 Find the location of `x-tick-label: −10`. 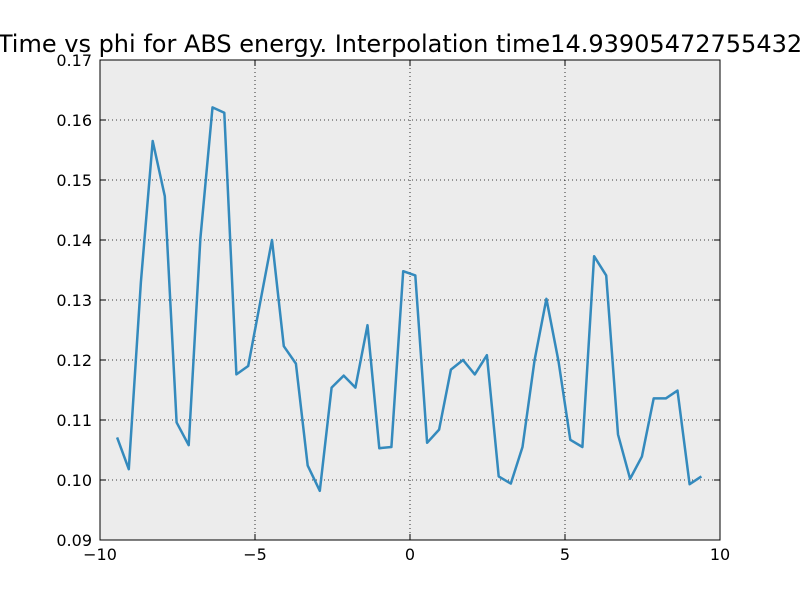

x-tick-label: −10 is located at coordinates (100, 554).